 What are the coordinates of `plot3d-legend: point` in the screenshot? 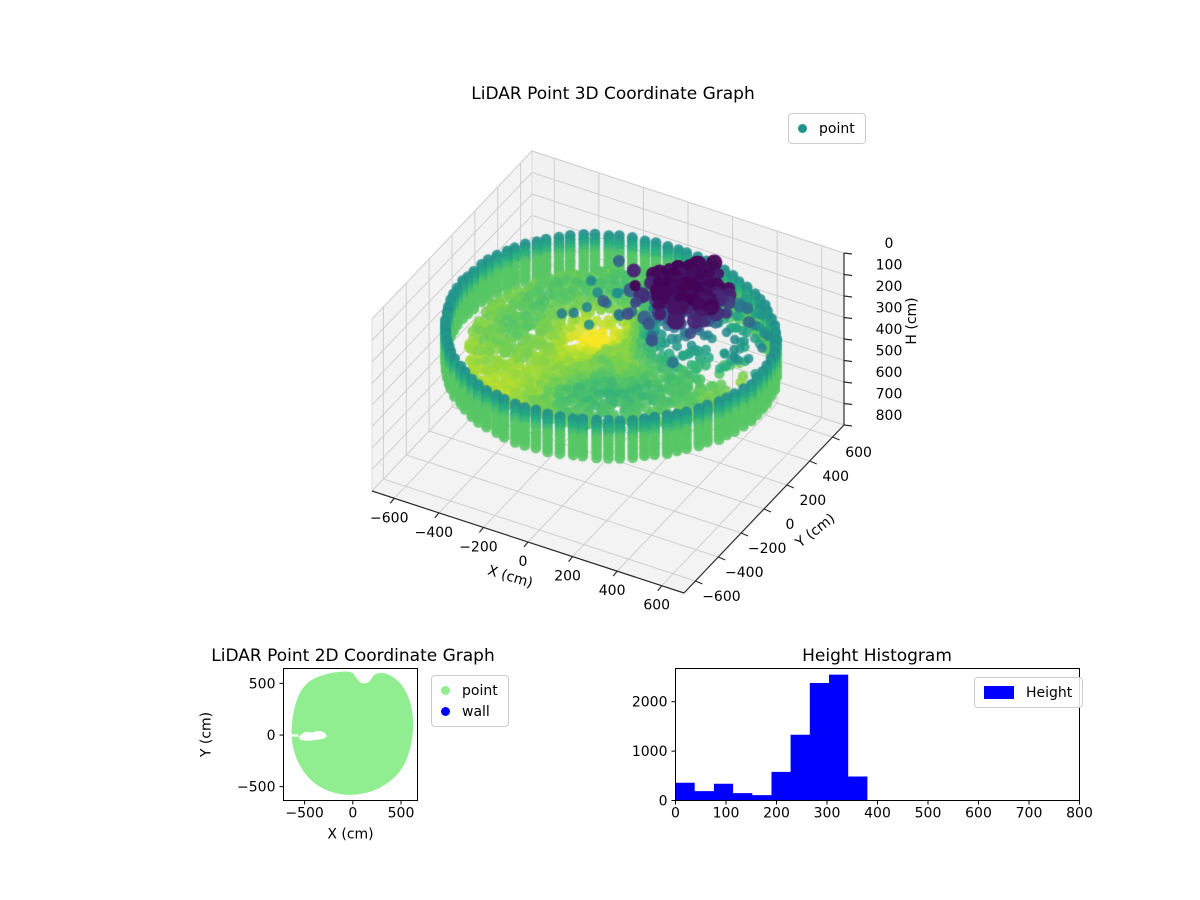 It's located at (827, 128).